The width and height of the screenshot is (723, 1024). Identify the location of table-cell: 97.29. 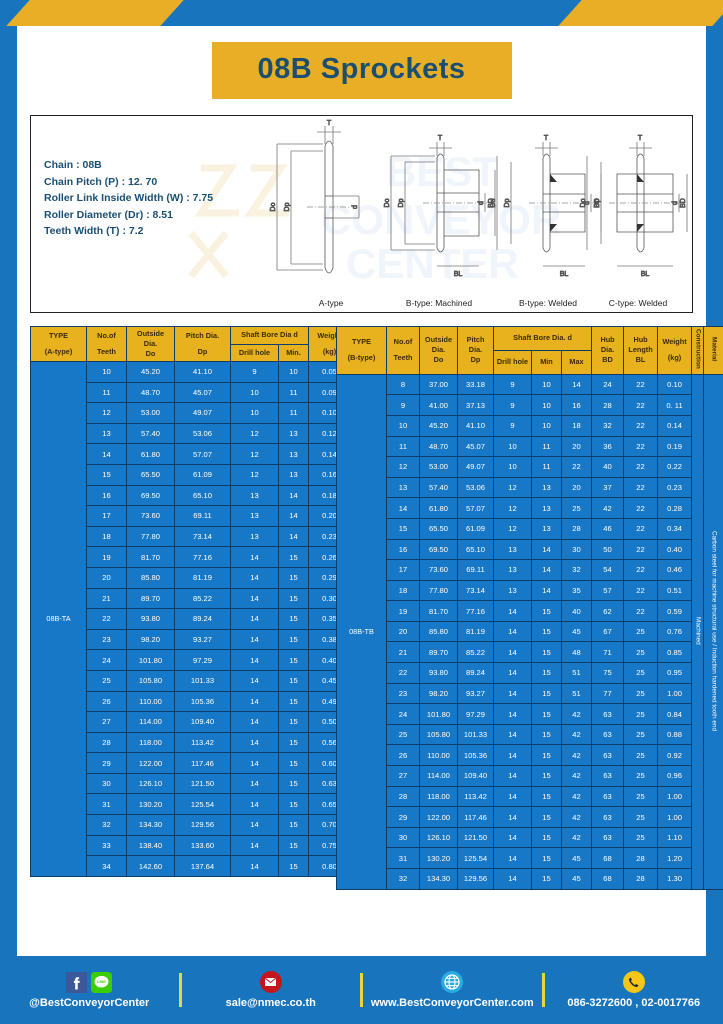
(475, 714).